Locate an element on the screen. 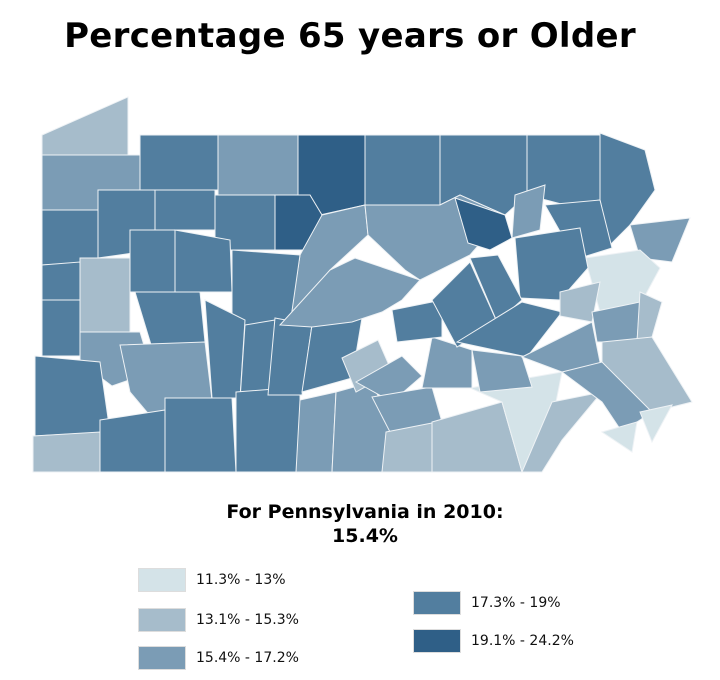  map-title: Percentage 65 years or Older is located at coordinates (350, 36).